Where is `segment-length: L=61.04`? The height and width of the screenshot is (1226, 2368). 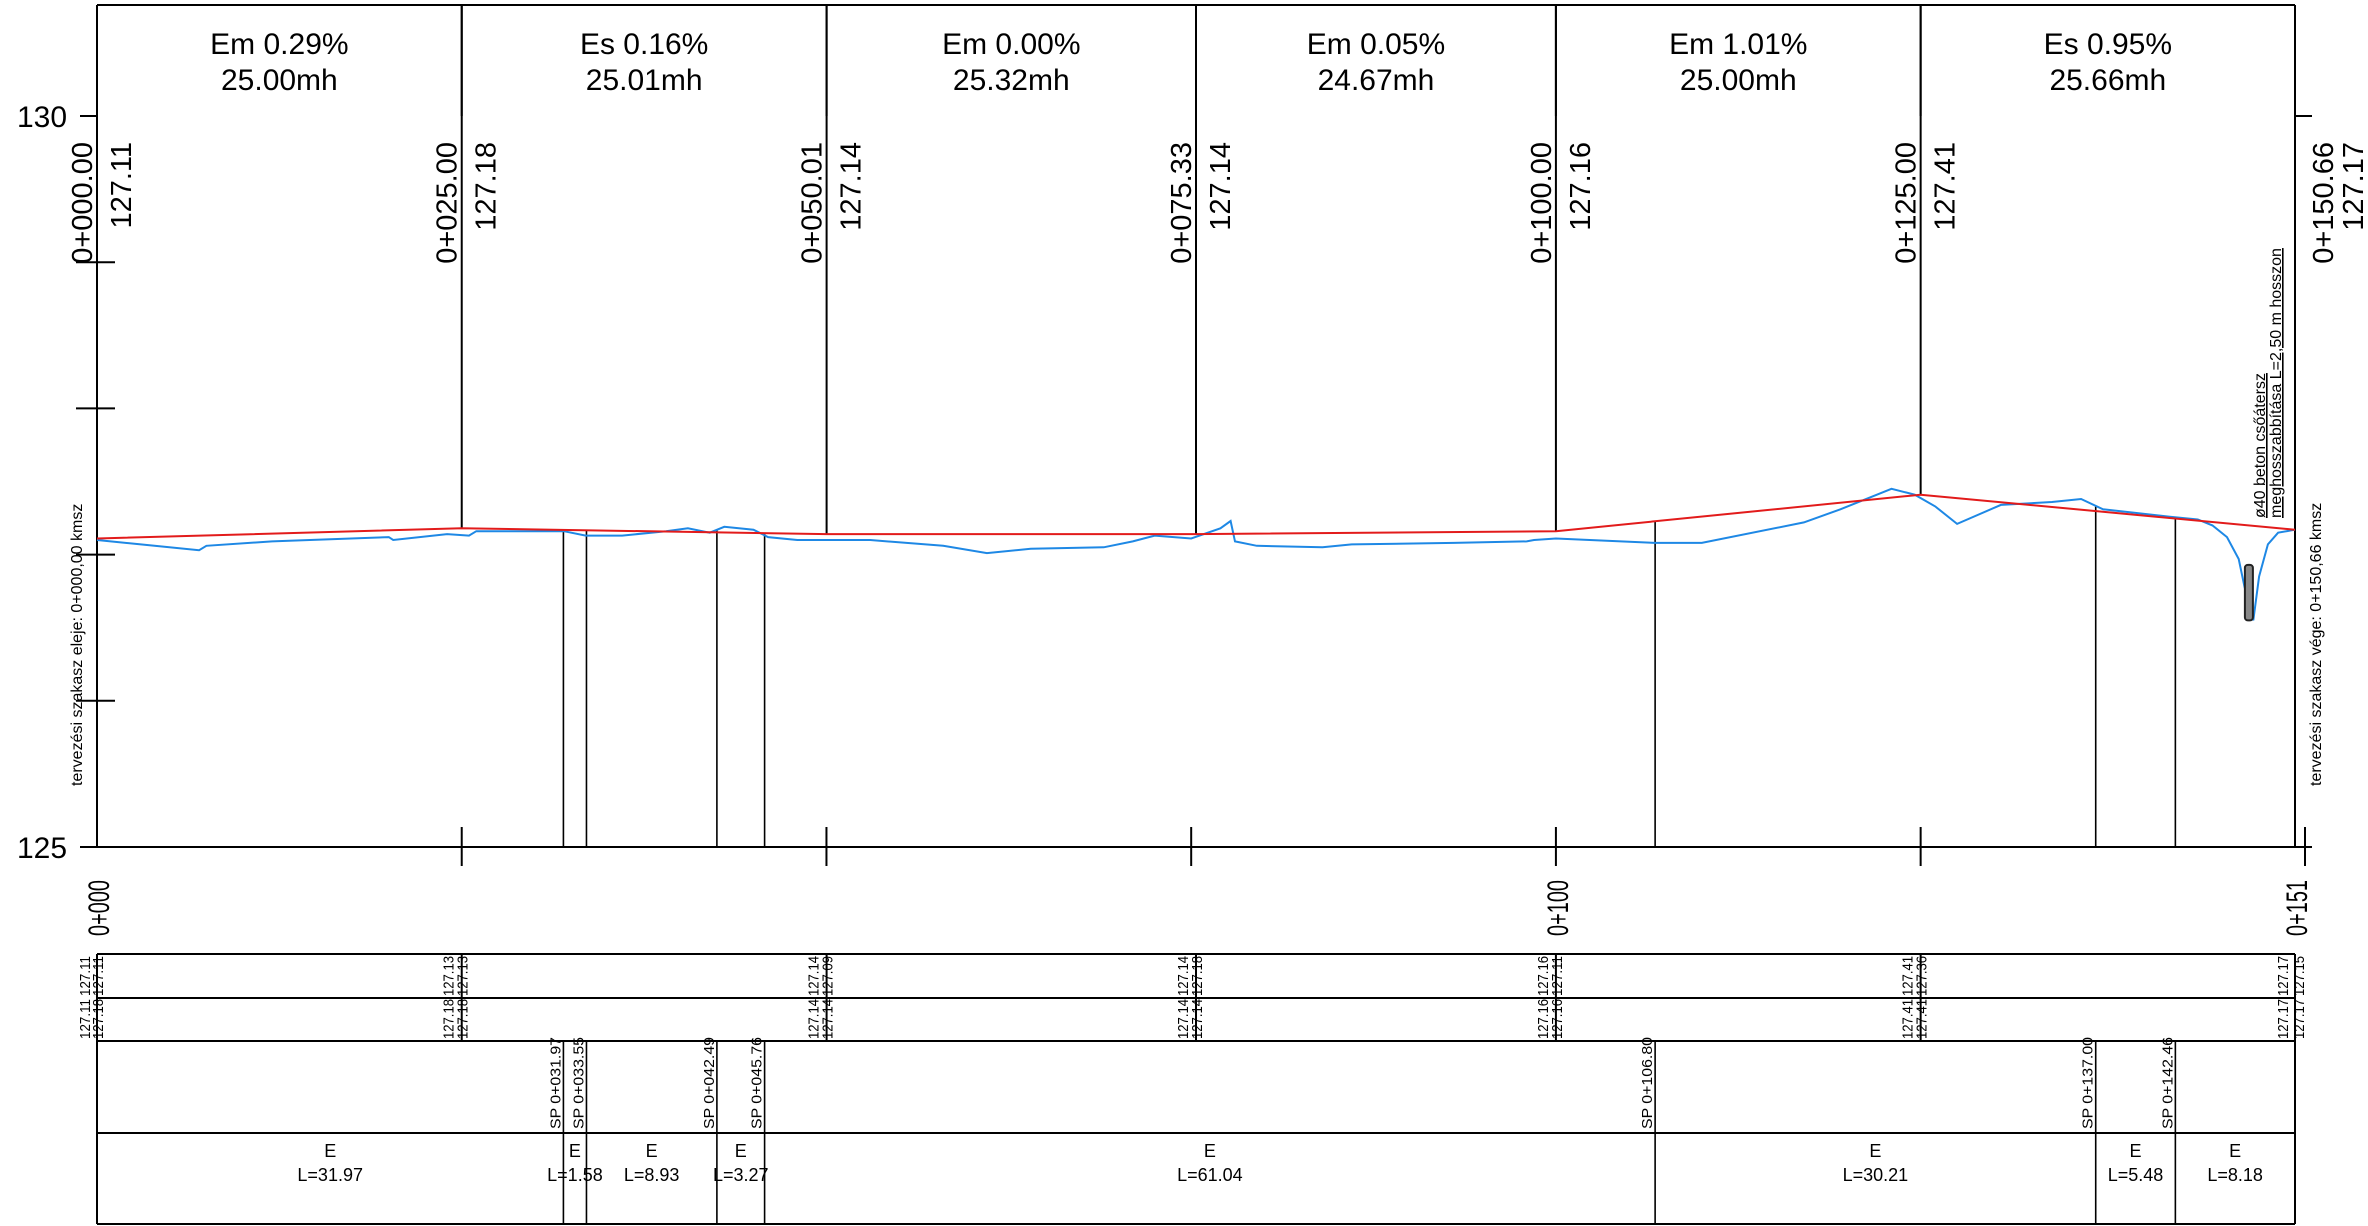 segment-length: L=61.04 is located at coordinates (1210, 1175).